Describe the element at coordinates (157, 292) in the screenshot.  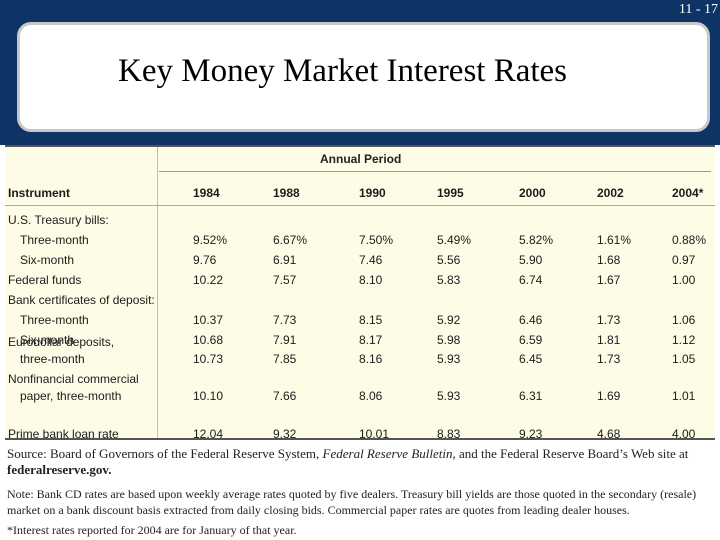
I see `column-divider` at that location.